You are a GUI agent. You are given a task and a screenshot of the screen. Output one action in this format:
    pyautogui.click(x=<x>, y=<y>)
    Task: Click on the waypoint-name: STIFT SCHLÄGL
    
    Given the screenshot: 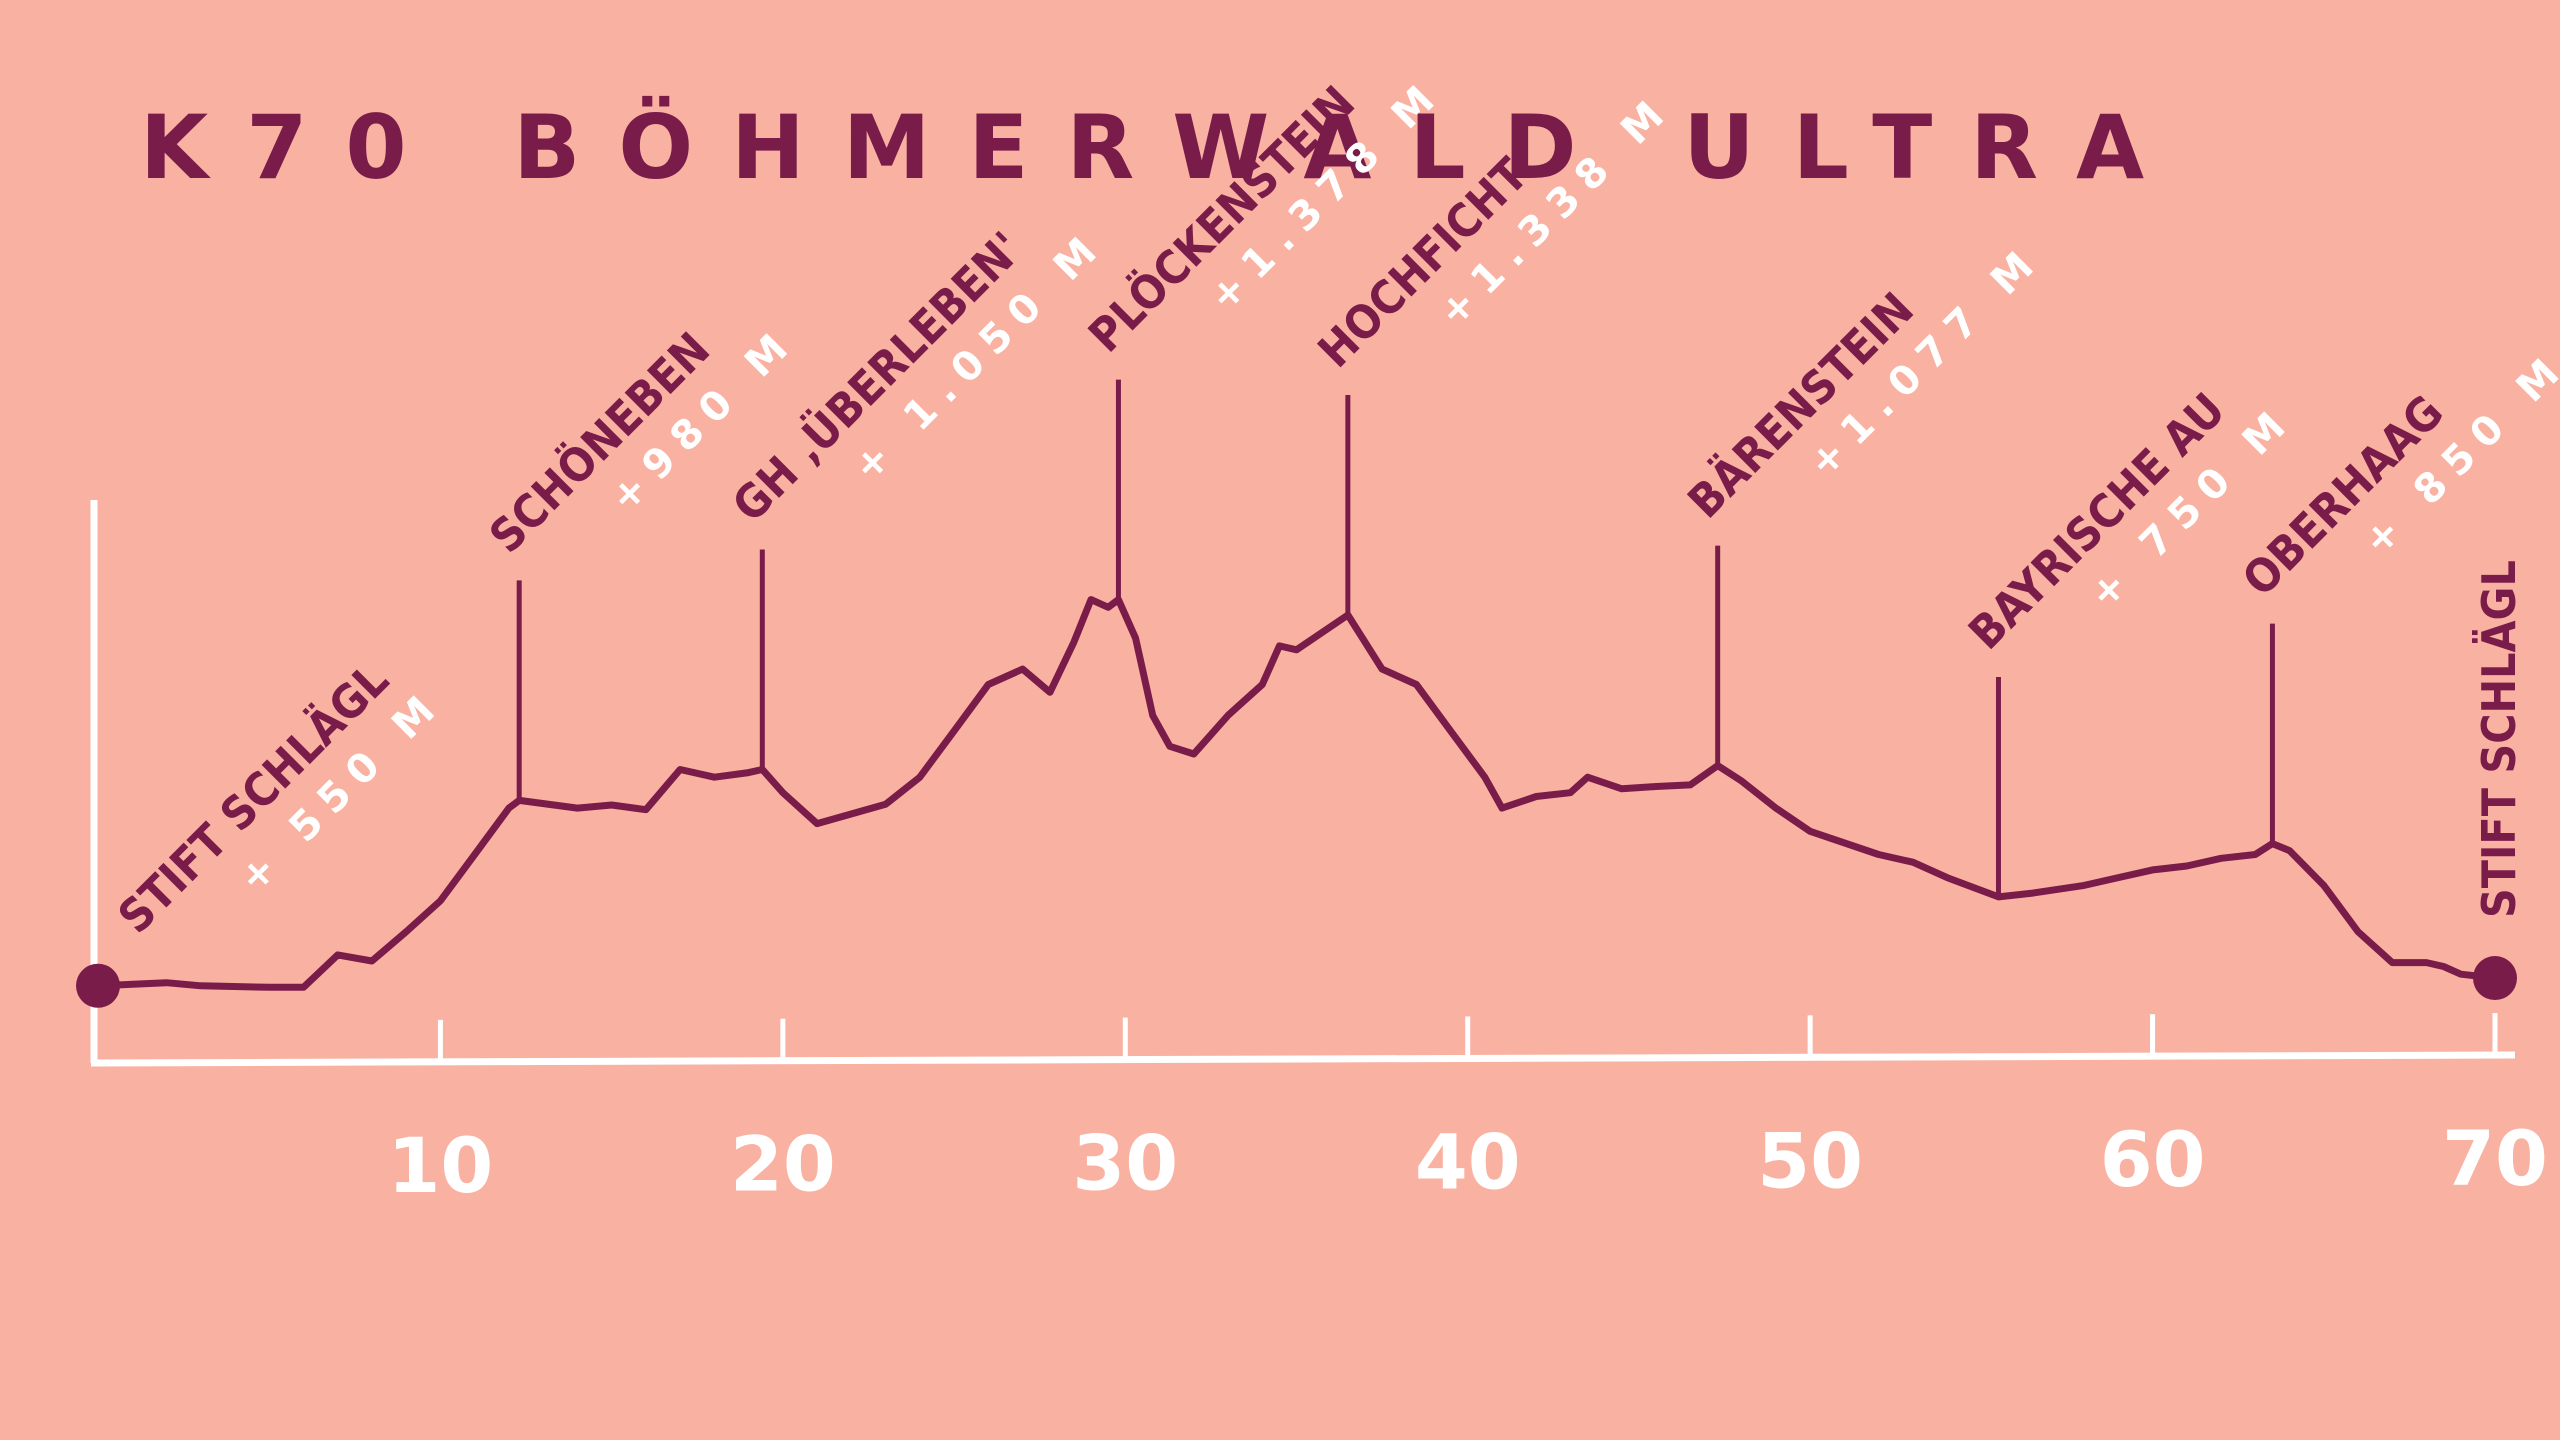 What is the action you would take?
    pyautogui.click(x=2499, y=739)
    